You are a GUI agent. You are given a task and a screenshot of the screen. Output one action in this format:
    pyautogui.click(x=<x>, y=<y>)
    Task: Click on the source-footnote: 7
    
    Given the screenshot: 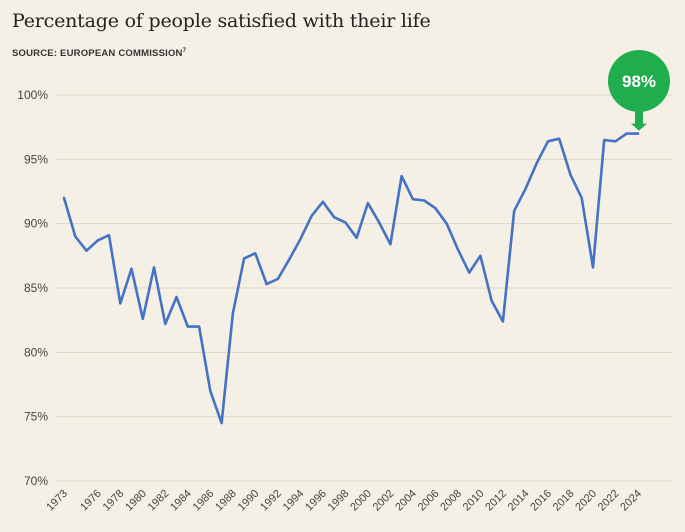 What is the action you would take?
    pyautogui.click(x=184, y=51)
    